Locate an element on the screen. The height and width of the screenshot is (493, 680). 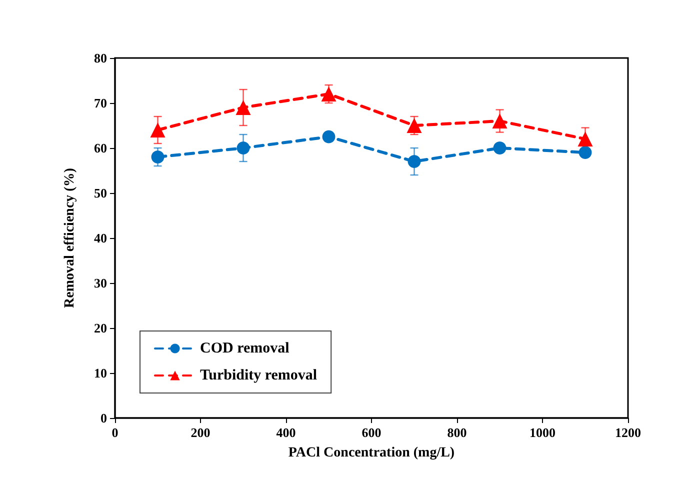
y-tick-label: 0 is located at coordinates (103, 418).